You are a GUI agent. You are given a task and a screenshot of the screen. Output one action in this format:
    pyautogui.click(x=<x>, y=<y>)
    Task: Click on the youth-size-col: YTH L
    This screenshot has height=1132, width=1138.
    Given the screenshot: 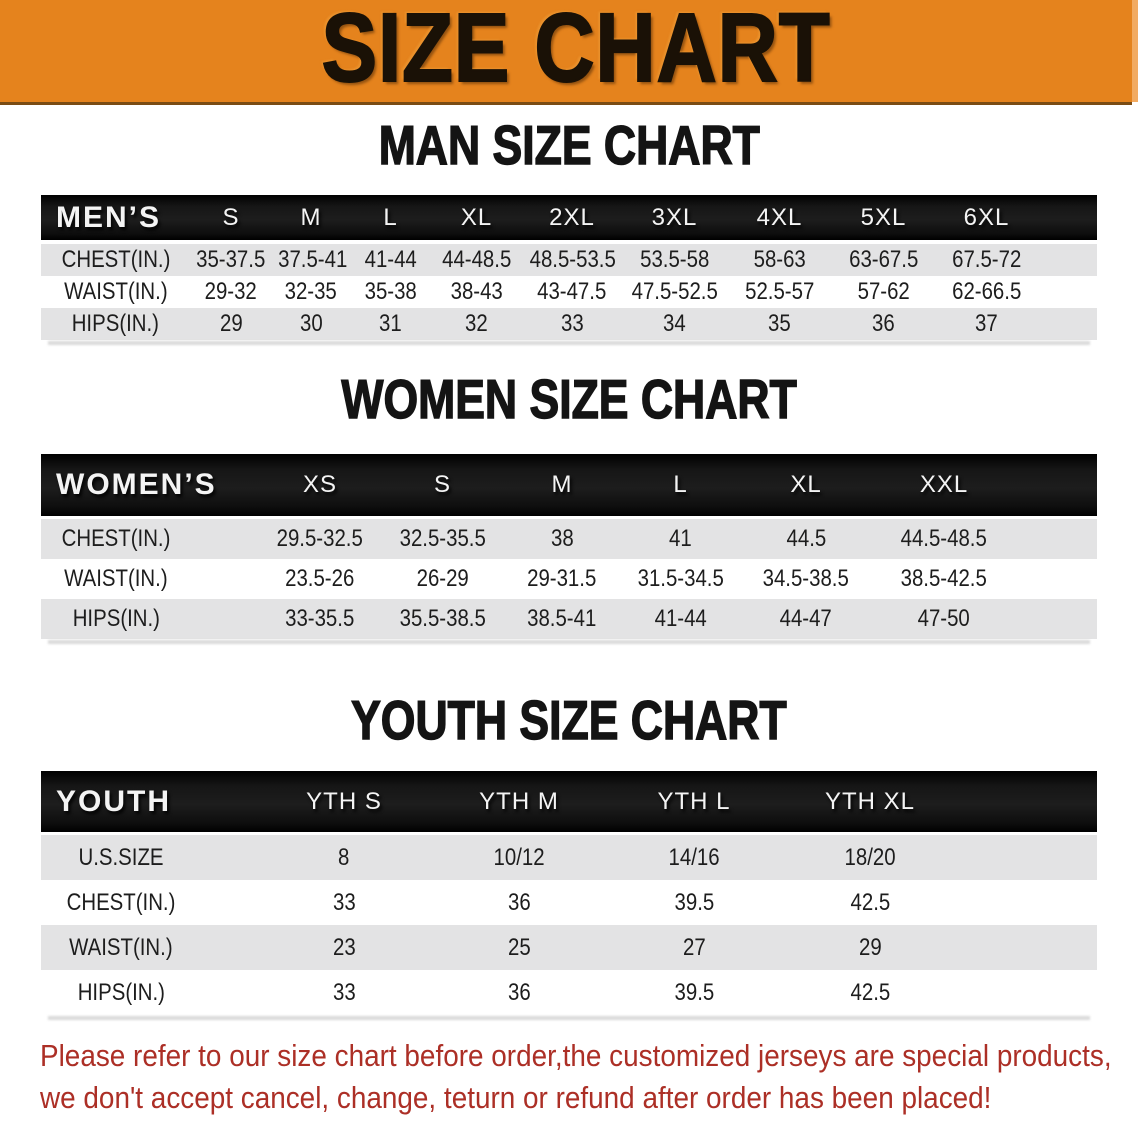 What is the action you would take?
    pyautogui.click(x=694, y=801)
    